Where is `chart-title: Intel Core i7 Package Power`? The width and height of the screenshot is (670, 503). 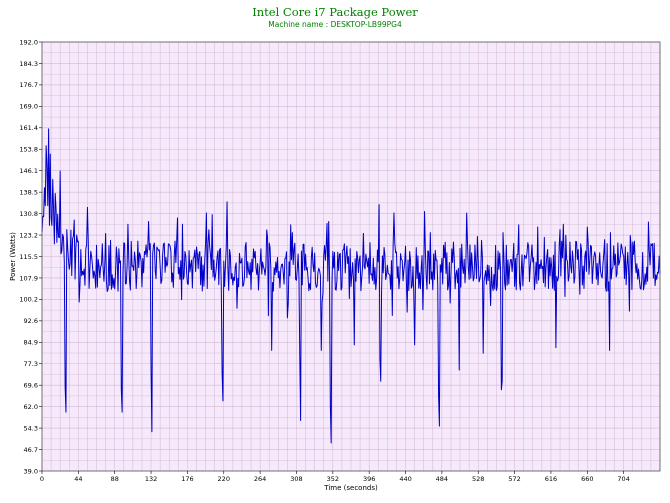
chart-title: Intel Core i7 Package Power is located at coordinates (335, 12).